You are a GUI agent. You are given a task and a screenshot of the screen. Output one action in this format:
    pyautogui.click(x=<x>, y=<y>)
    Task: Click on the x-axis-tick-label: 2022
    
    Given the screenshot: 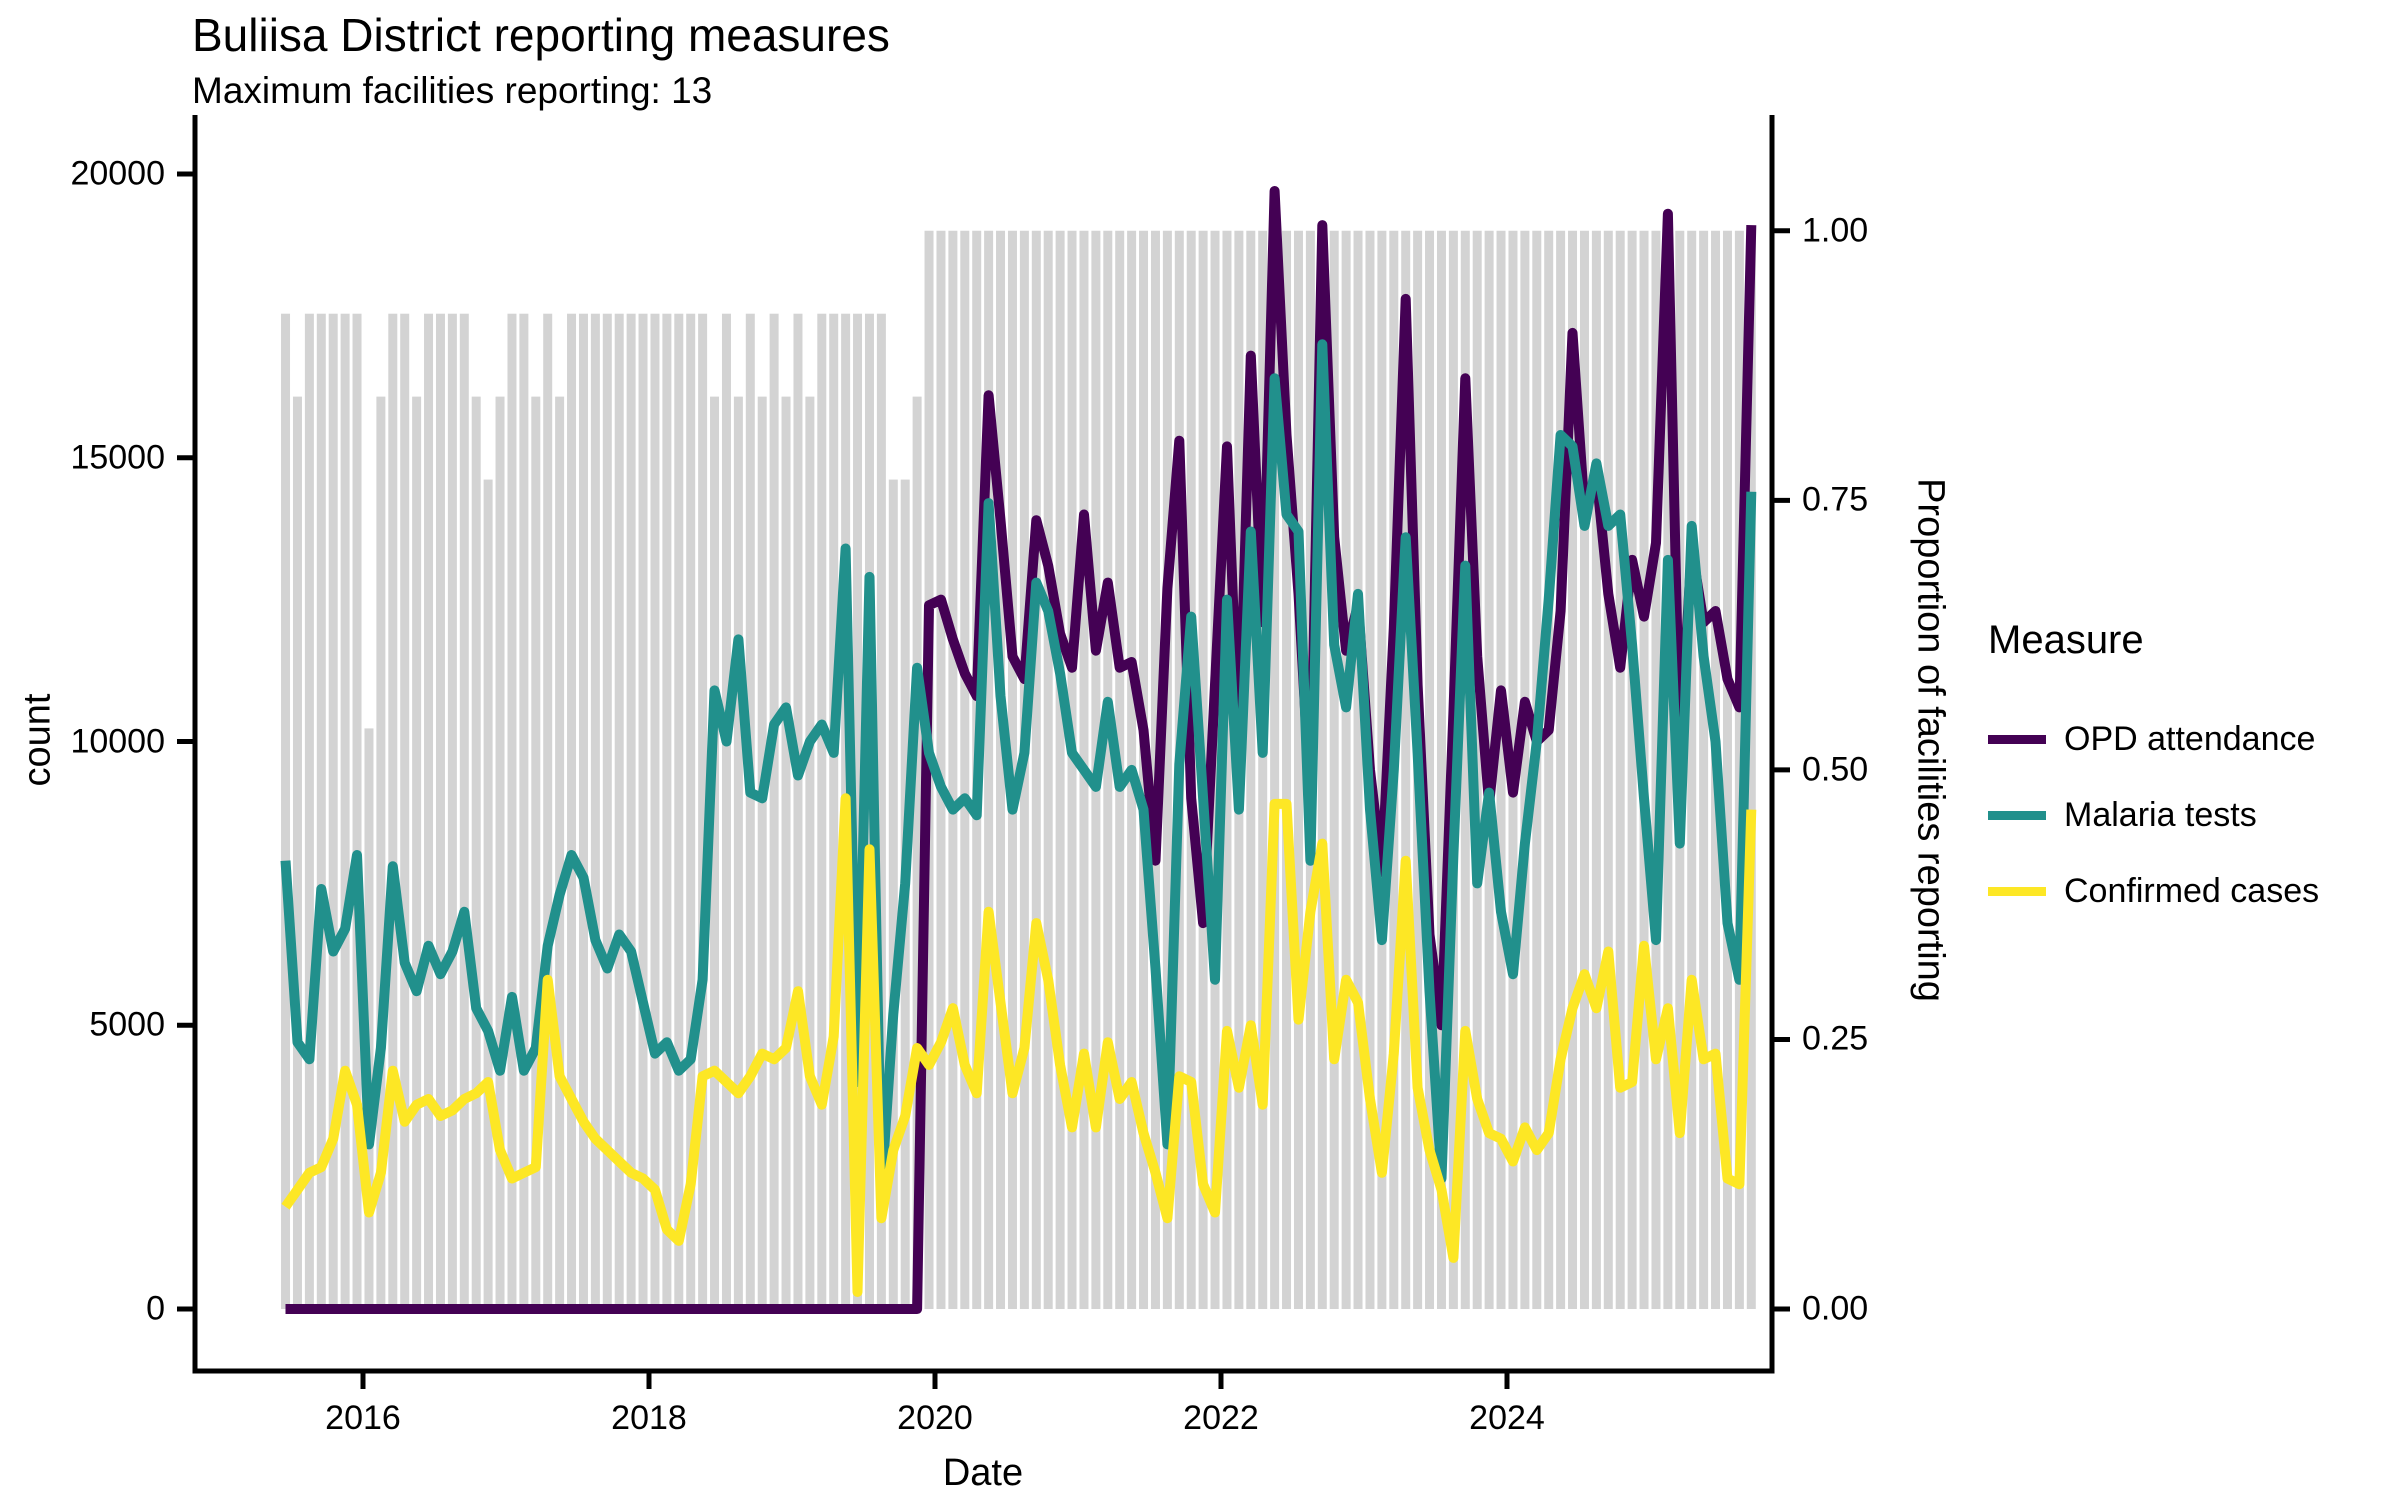 What is the action you would take?
    pyautogui.click(x=1221, y=1418)
    